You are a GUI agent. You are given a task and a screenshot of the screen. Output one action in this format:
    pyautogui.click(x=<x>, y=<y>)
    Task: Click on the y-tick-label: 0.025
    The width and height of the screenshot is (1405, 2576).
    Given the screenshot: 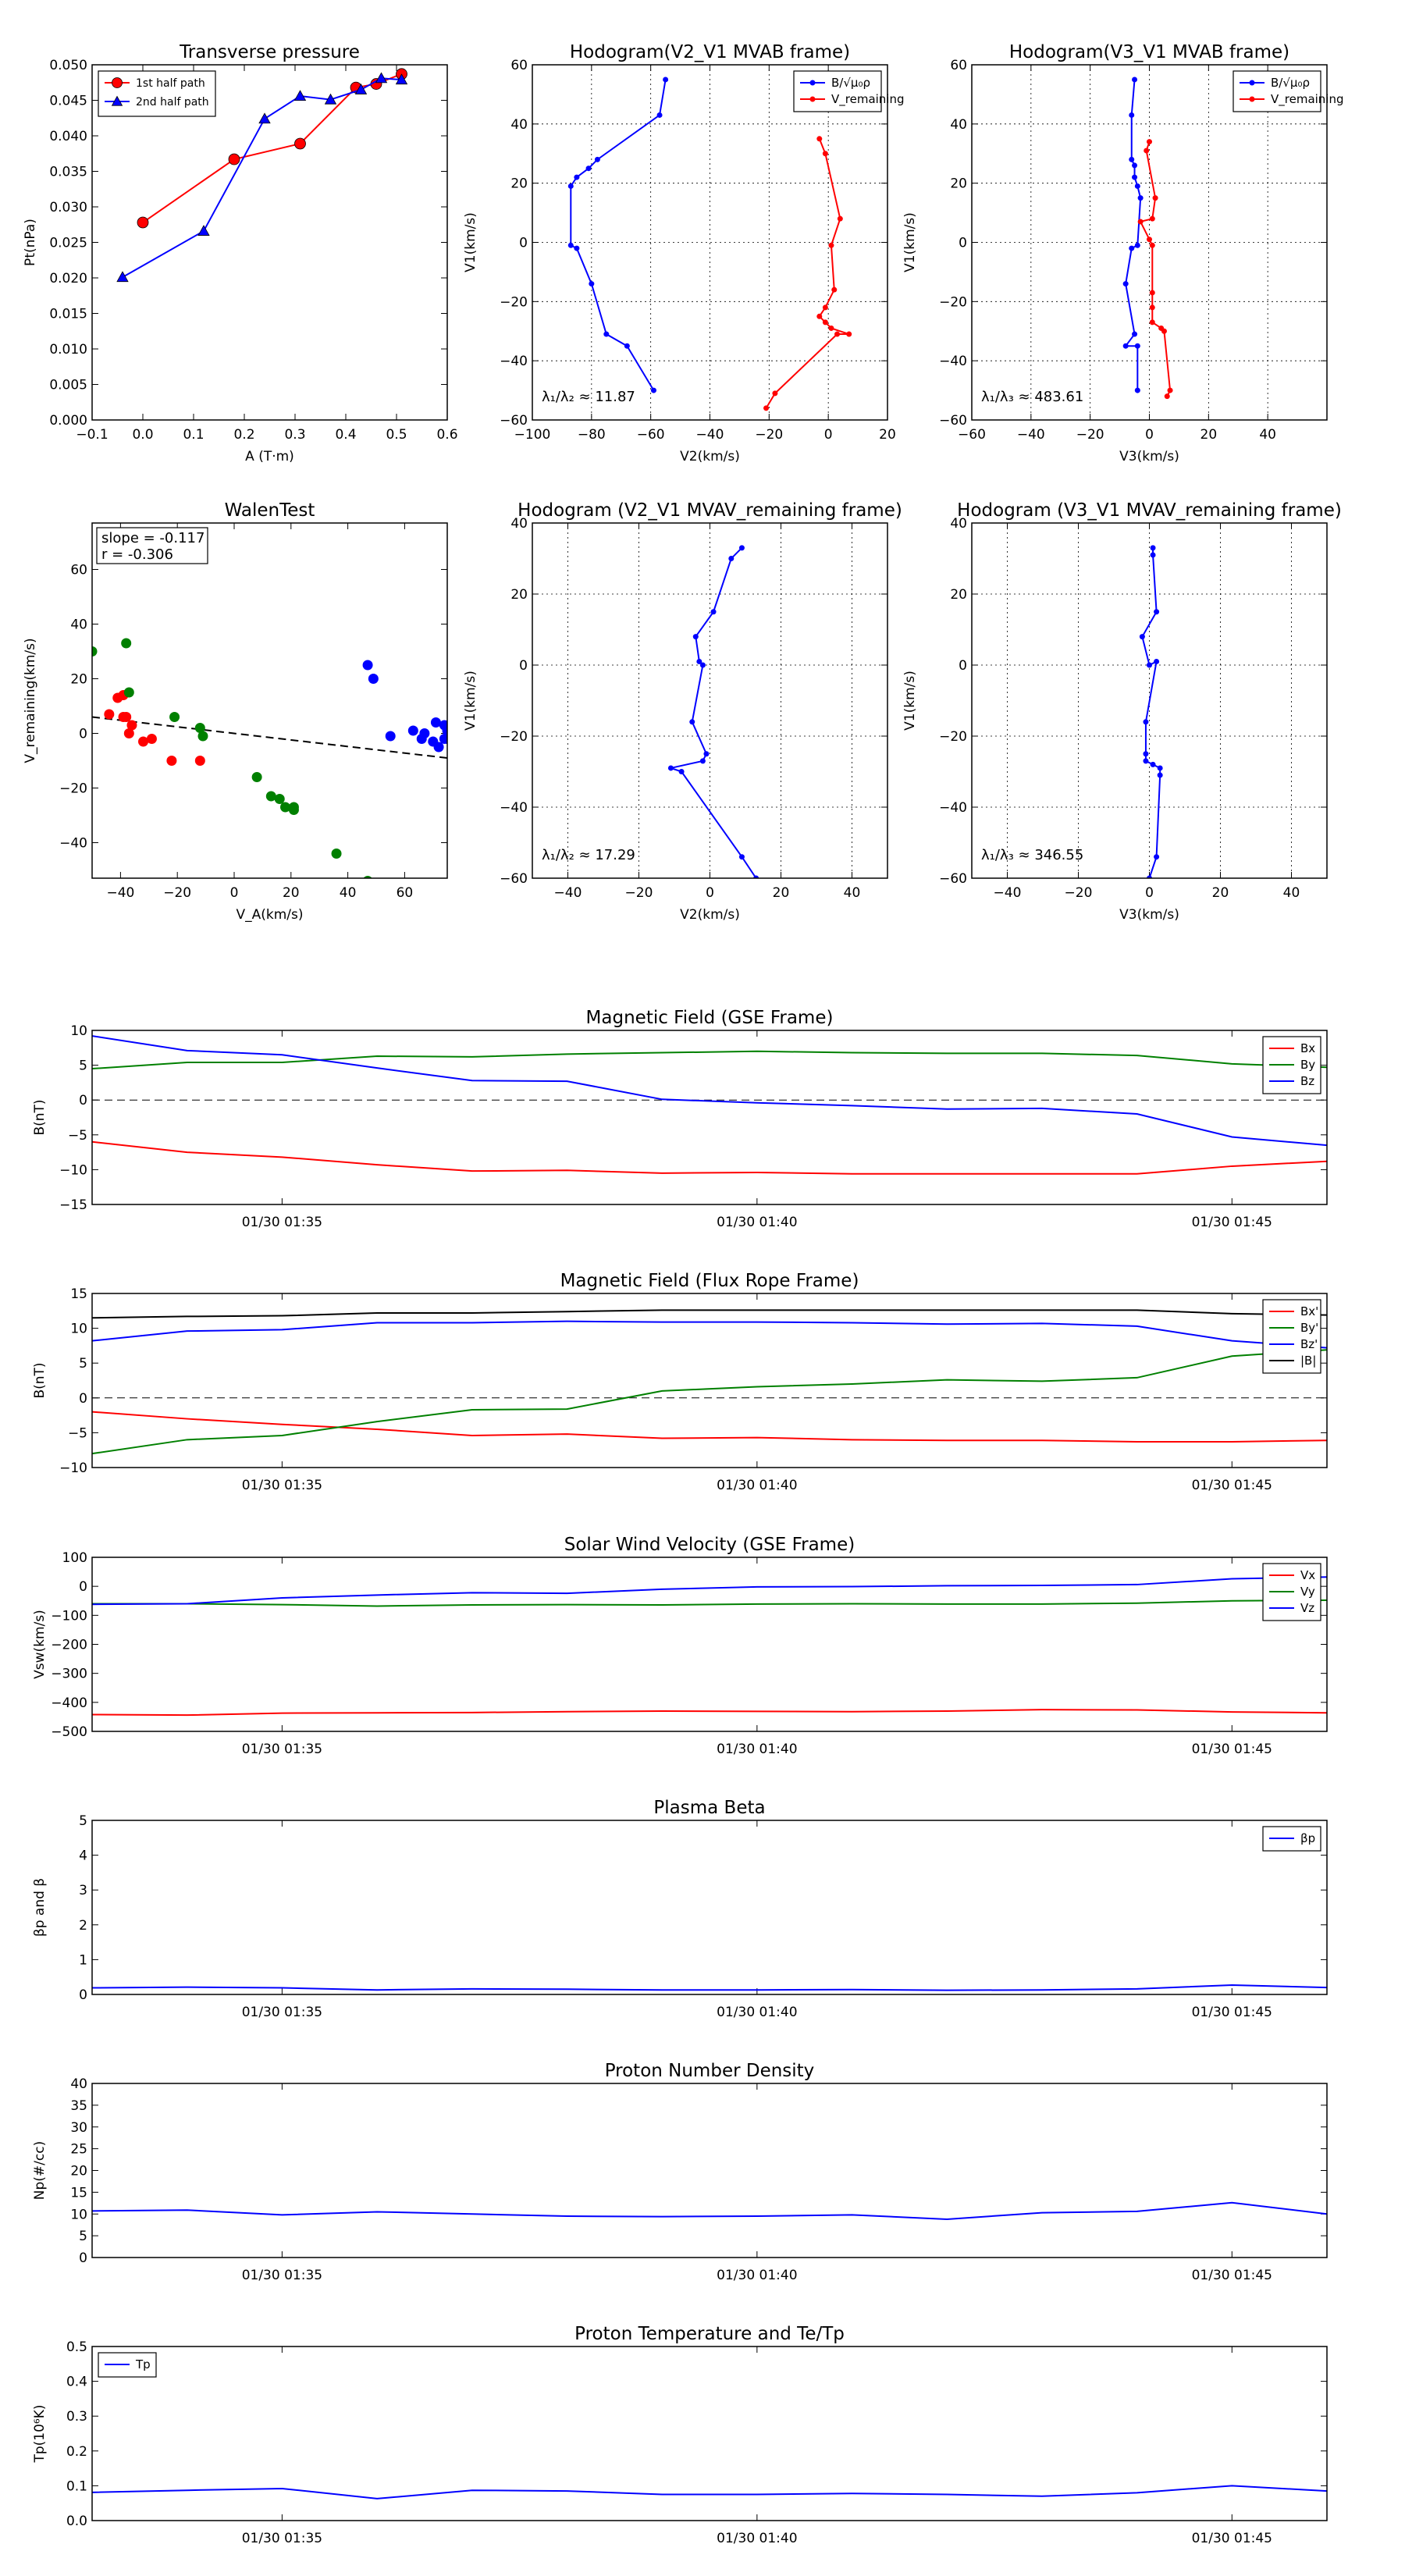 What is the action you would take?
    pyautogui.click(x=68, y=243)
    